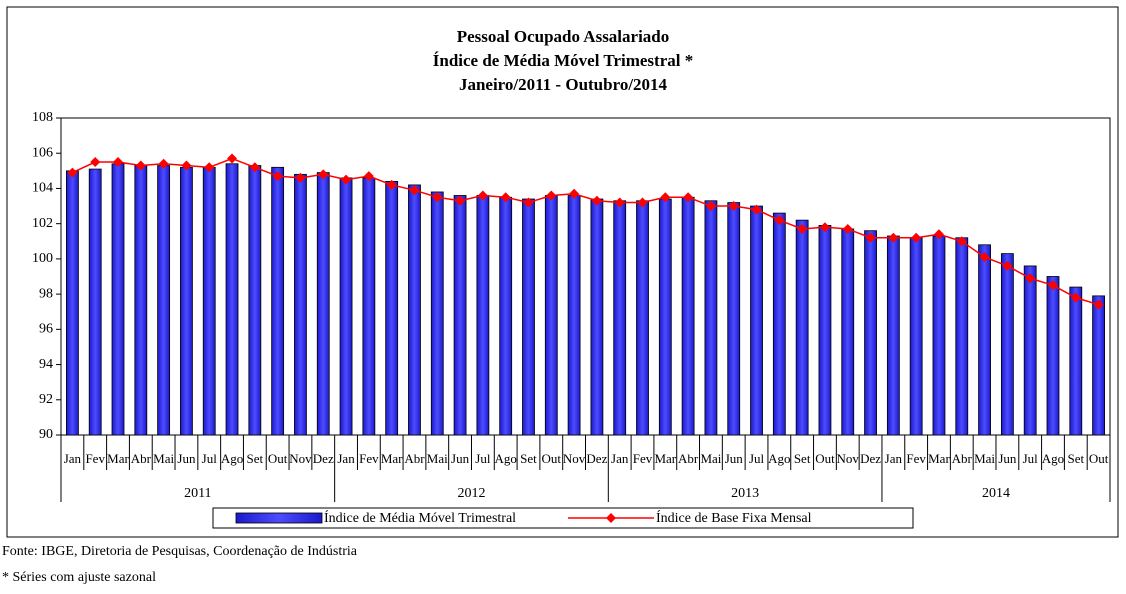 The height and width of the screenshot is (594, 1126). I want to click on x-tick-label: Nov, so click(574, 458).